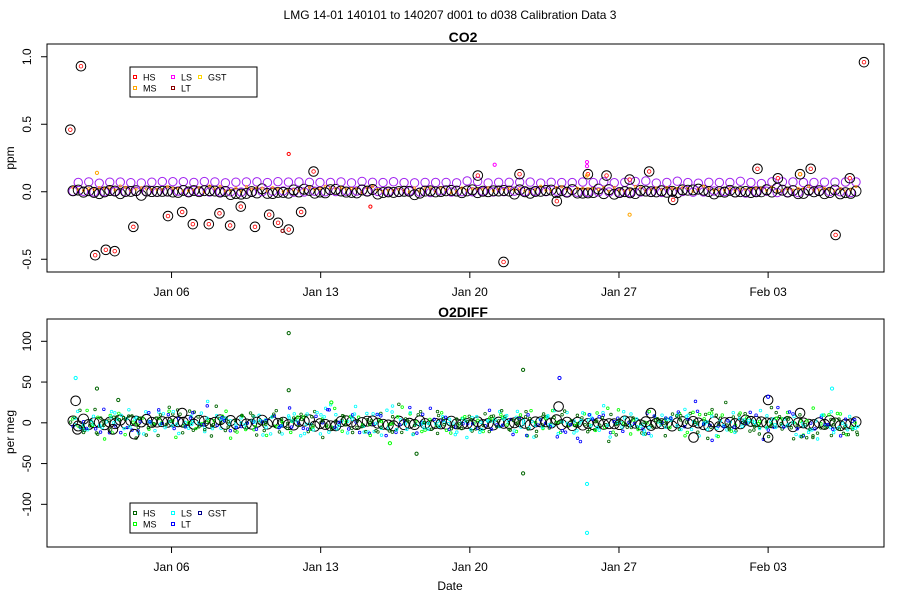  What do you see at coordinates (150, 525) in the screenshot?
I see `o2diff-legend-label: MS` at bounding box center [150, 525].